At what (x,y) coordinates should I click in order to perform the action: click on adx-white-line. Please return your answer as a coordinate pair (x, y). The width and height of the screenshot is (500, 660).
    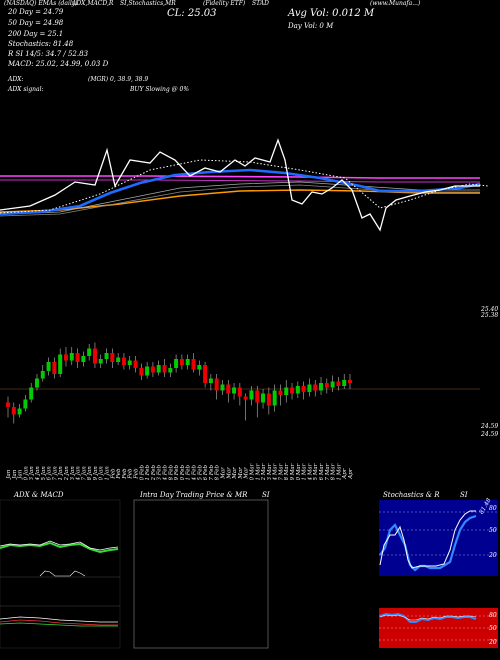
    Looking at the image, I should click on (59, 545).